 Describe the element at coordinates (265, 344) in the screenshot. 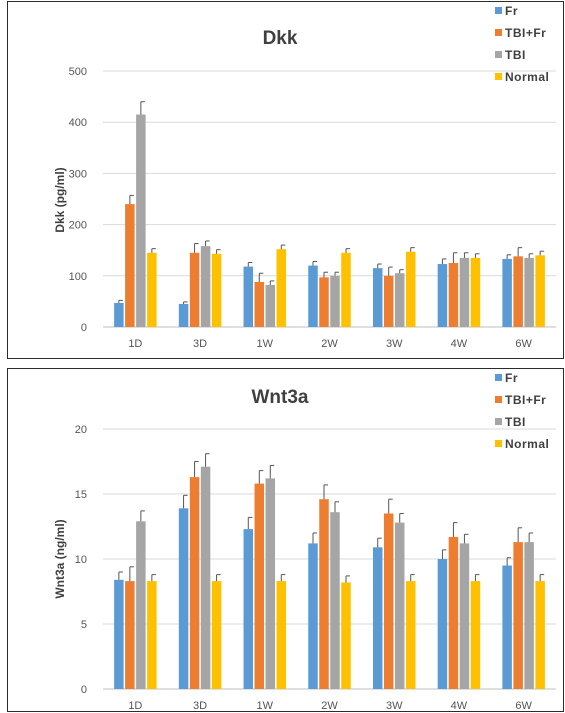

I see `x-tick-label: 1W` at that location.